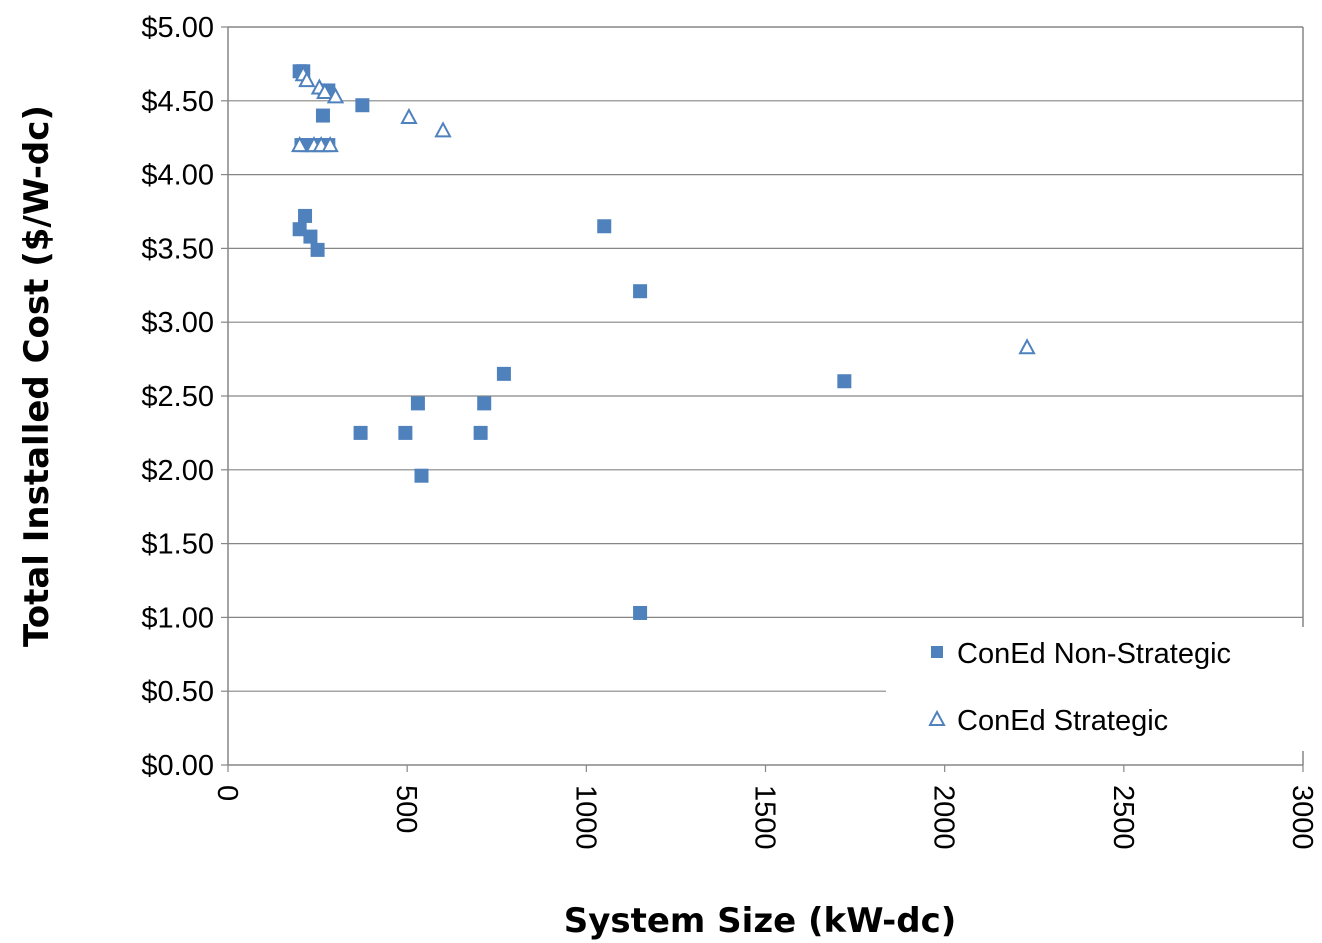  I want to click on legend-marker-non-strategic, so click(937, 652).